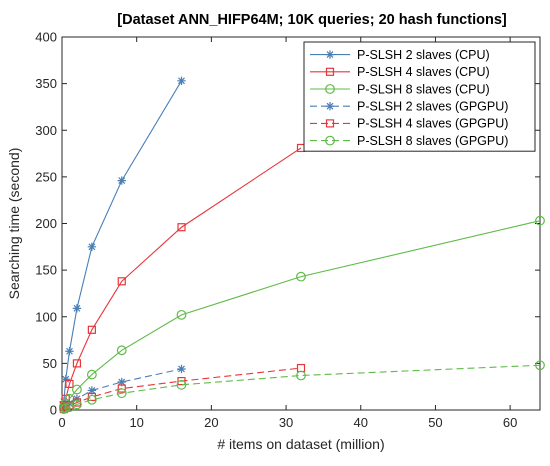  What do you see at coordinates (423, 72) in the screenshot?
I see `legend-label: P-SLSH 4 slaves (CPU)` at bounding box center [423, 72].